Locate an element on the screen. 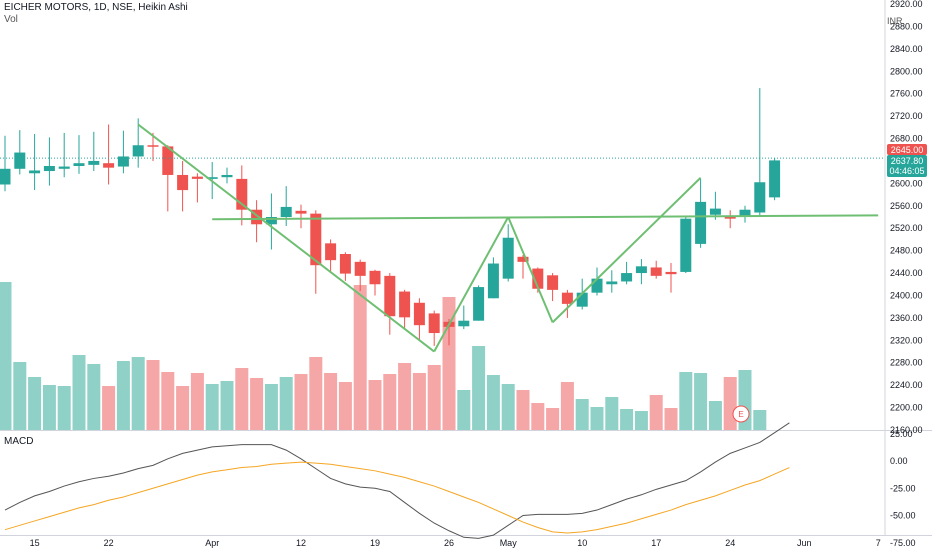 The width and height of the screenshot is (932, 550). currency-label: INR is located at coordinates (895, 21).